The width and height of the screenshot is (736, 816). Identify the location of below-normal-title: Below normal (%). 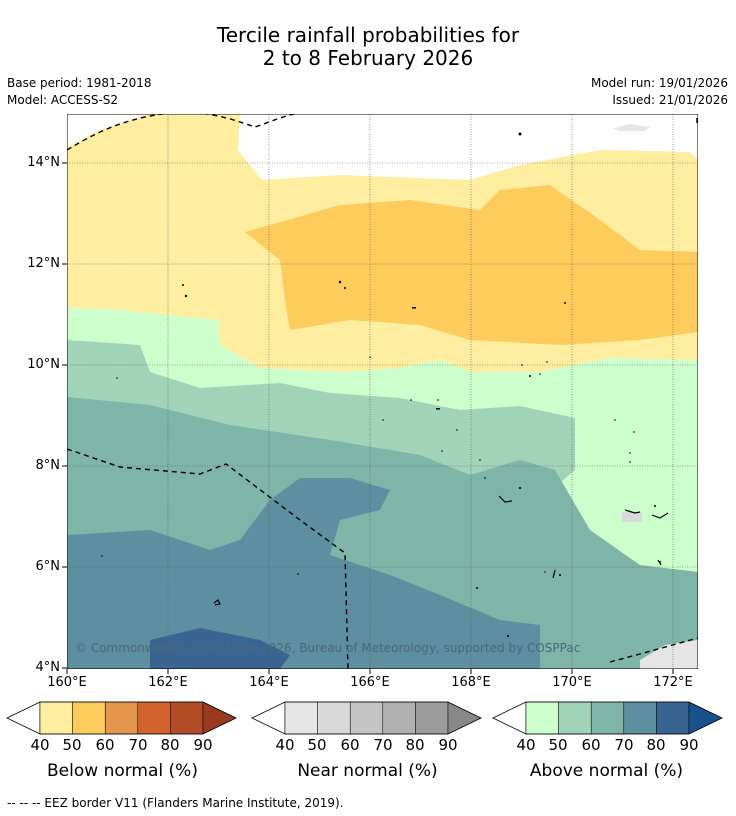
(122, 771).